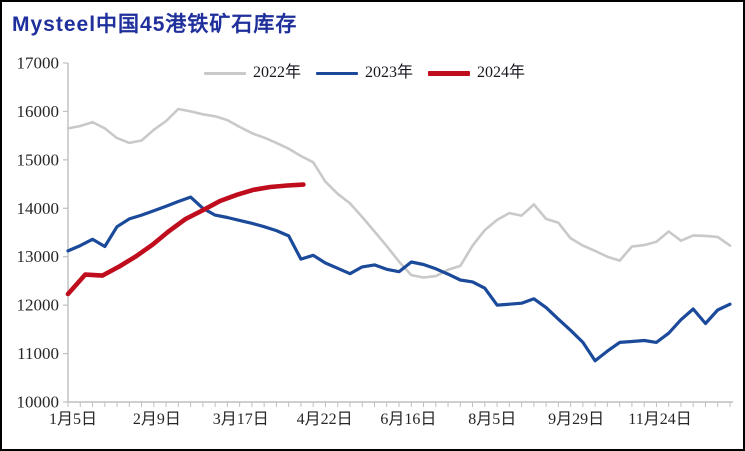 The image size is (745, 451). Describe the element at coordinates (408, 419) in the screenshot. I see `x-tick-label: 6月16日` at that location.